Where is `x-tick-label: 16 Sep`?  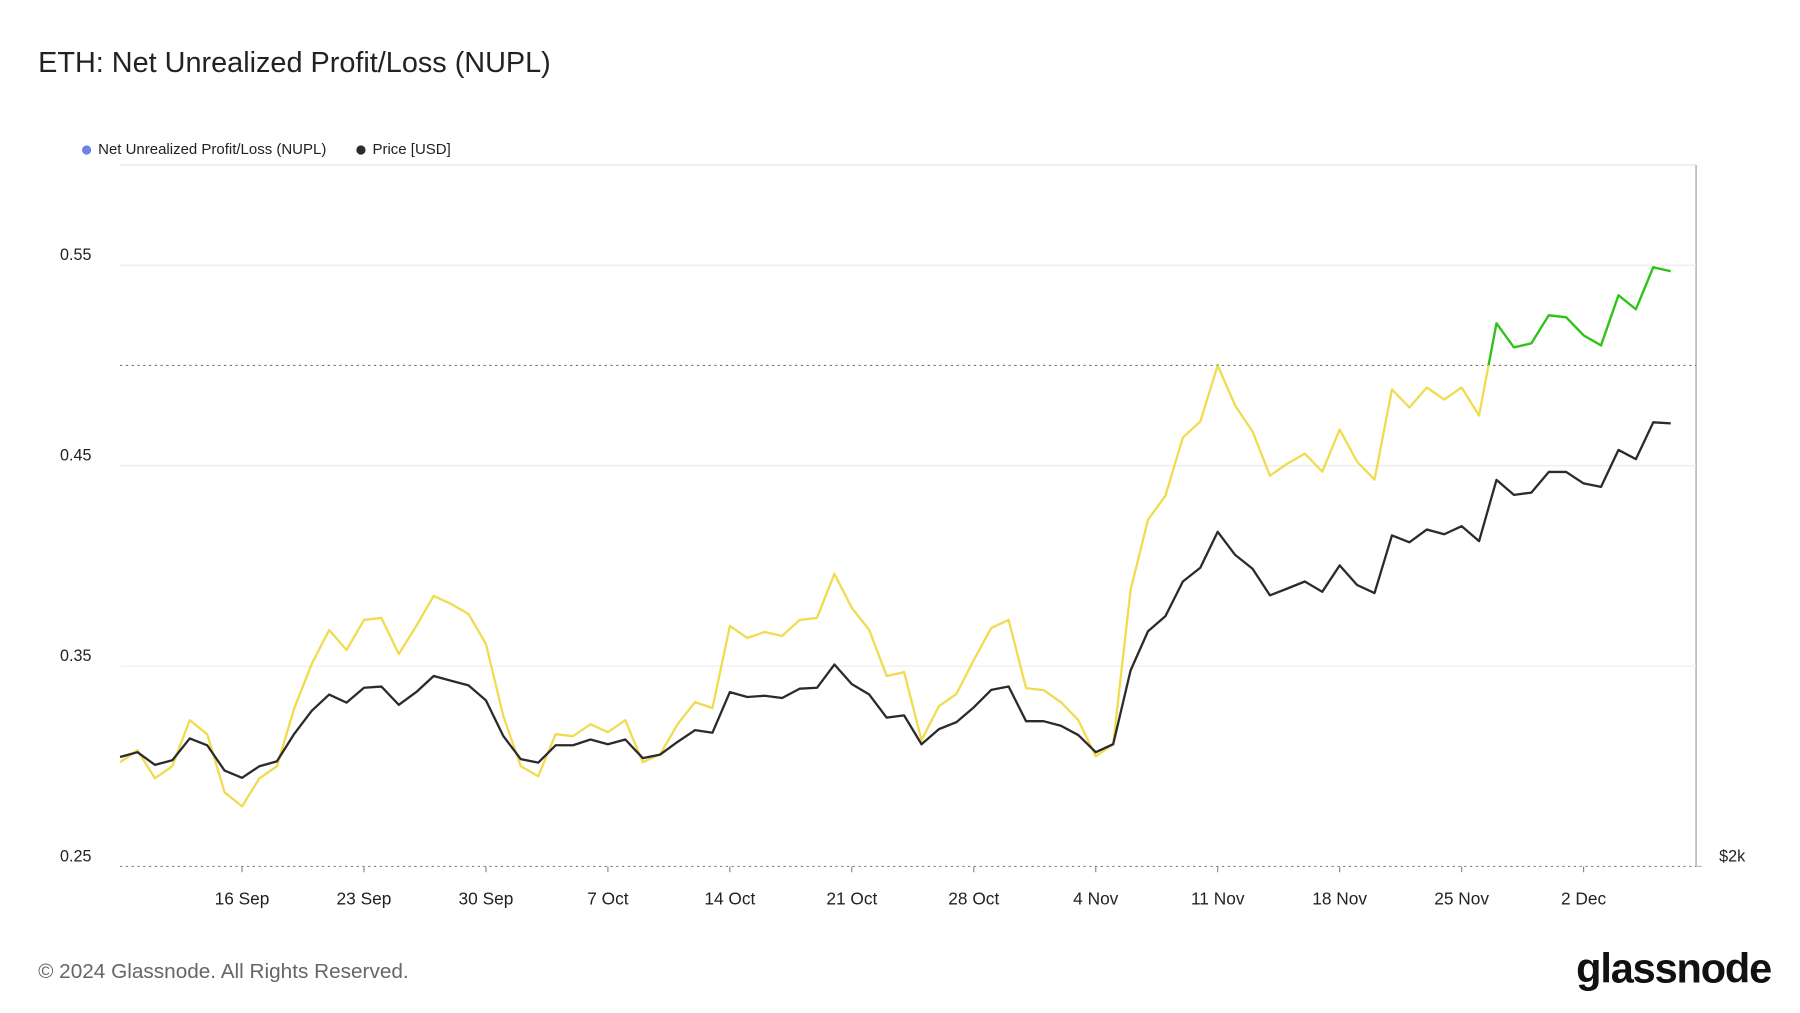
x-tick-label: 16 Sep is located at coordinates (242, 898).